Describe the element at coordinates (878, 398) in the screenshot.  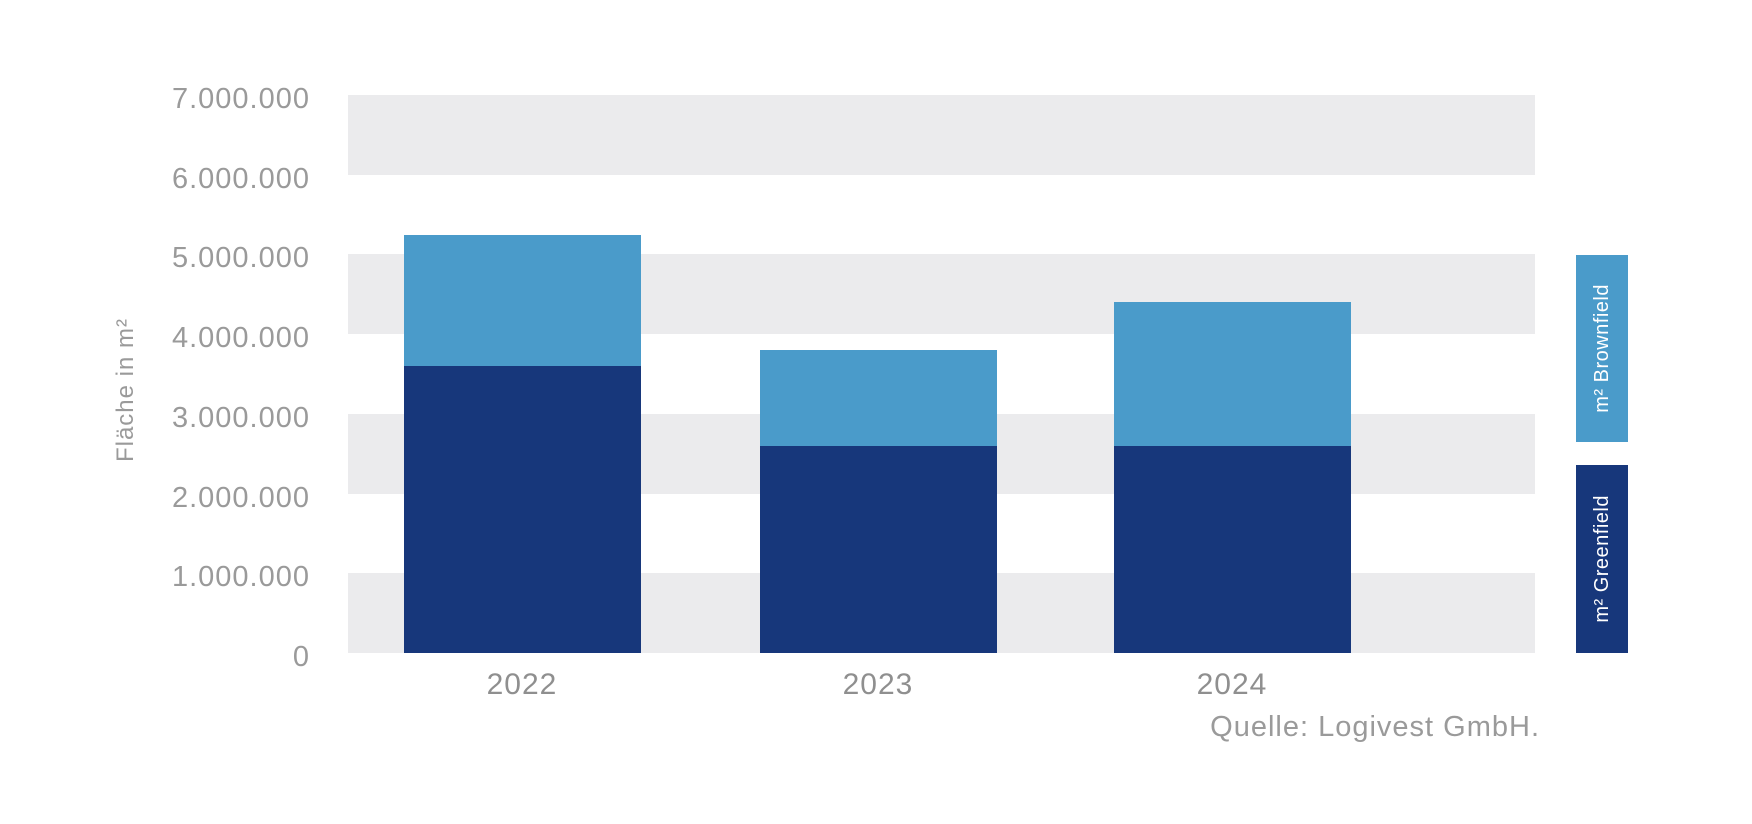
I see `bar-segment-2023-brownfield` at that location.